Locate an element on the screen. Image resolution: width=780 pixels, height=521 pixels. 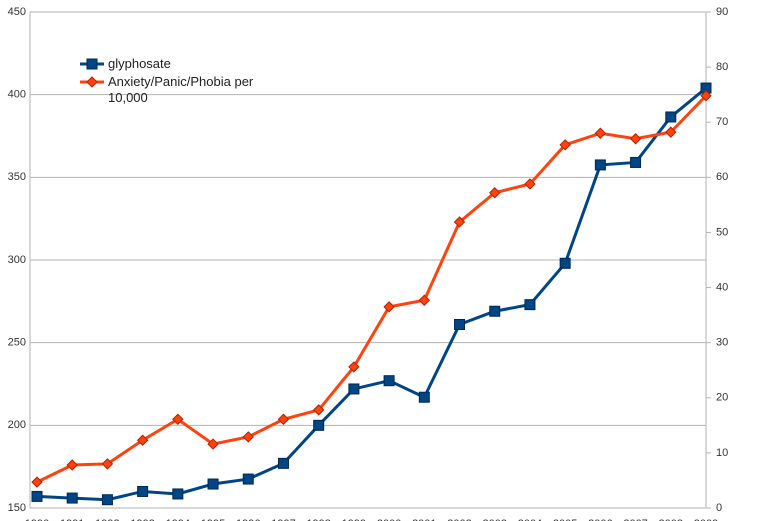
x-tick-label: 1999 is located at coordinates (354, 519).